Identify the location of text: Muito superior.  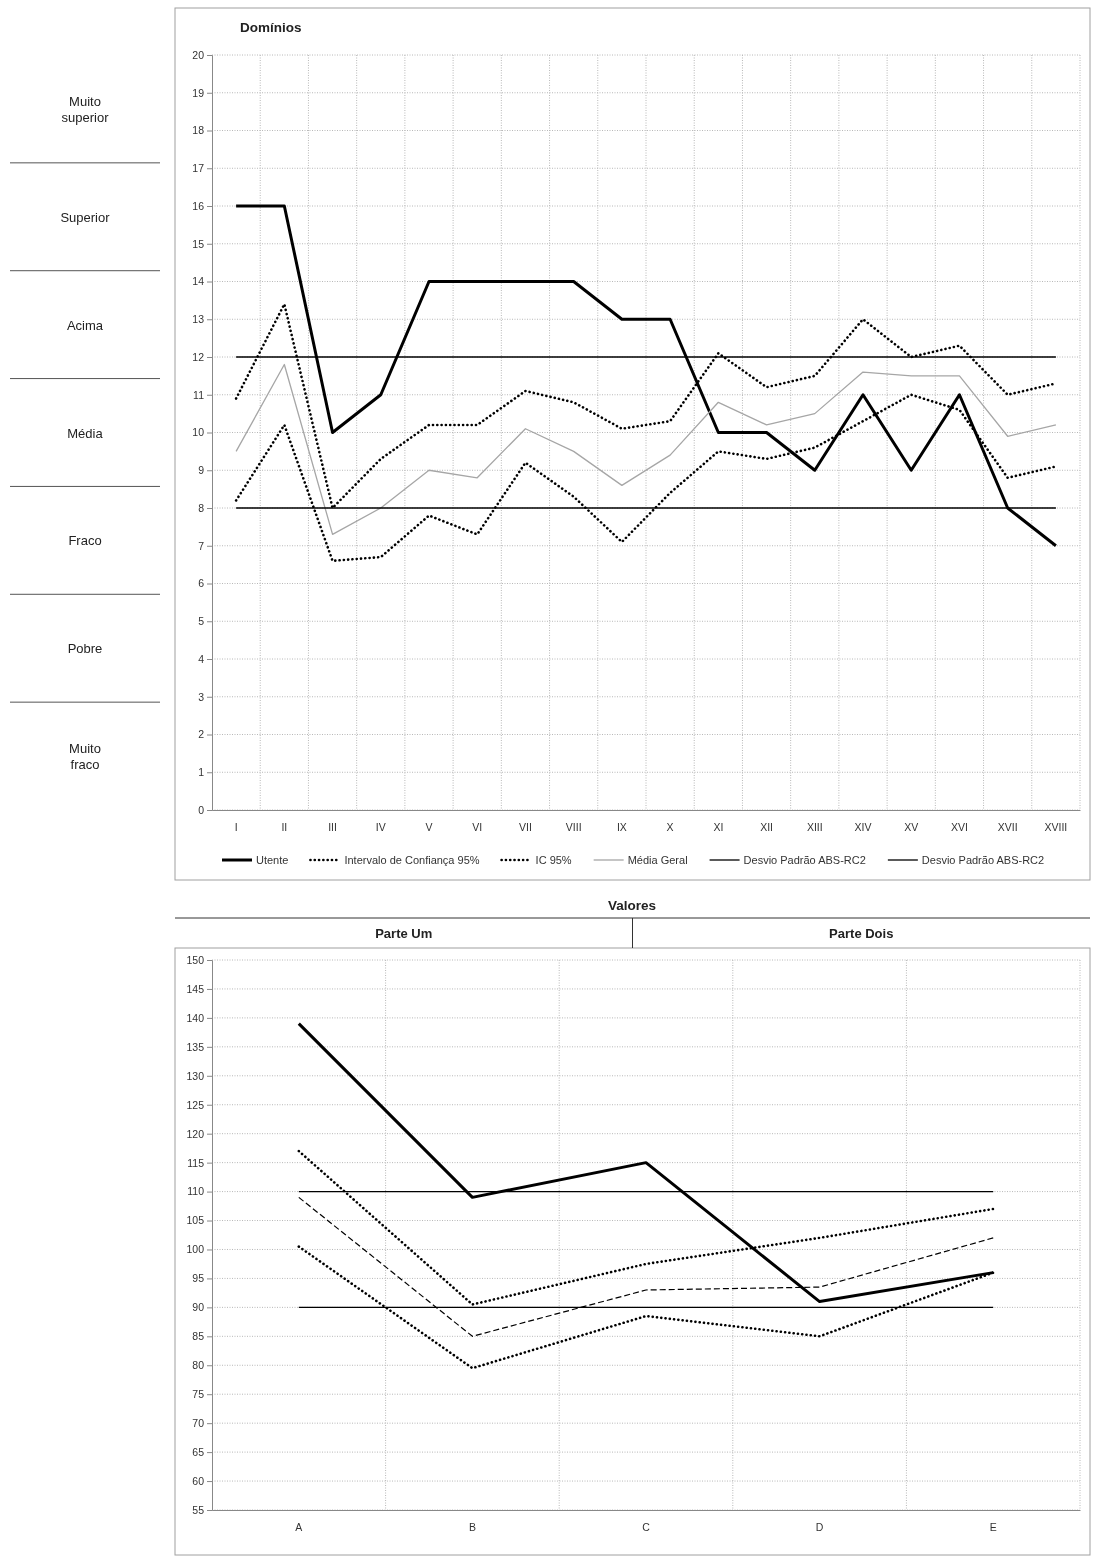
(85, 109).